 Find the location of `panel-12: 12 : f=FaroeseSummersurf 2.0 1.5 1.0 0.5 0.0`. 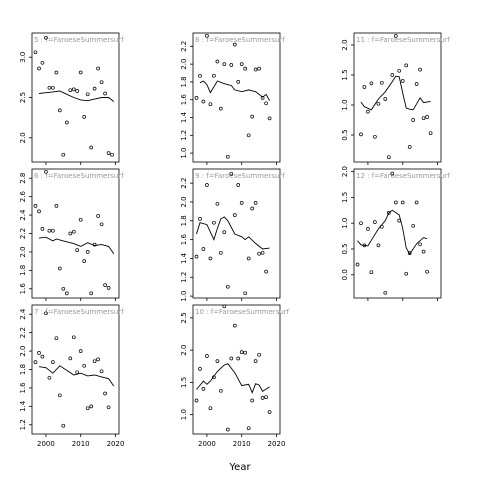

panel-12: 12 : f=FaroeseSummersurf 2.0 1.5 1.0 0.5 0.0 is located at coordinates (396, 233).